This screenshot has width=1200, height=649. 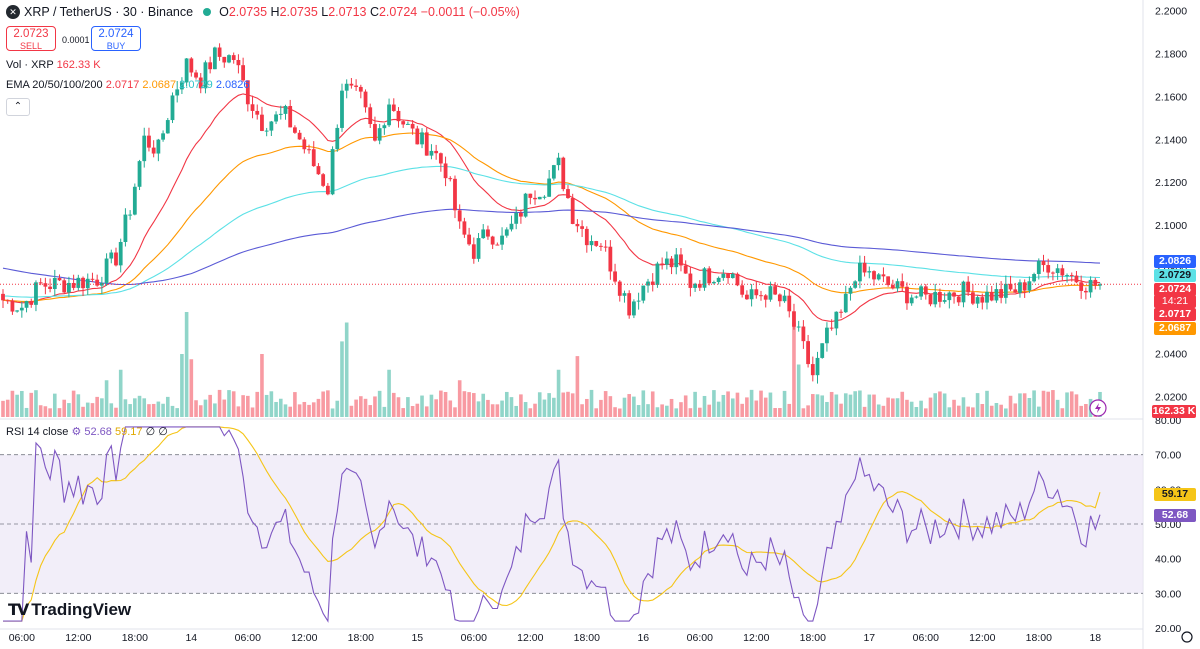 I want to click on tv-logo-icon: 𝗧𝗩, so click(x=18, y=610).